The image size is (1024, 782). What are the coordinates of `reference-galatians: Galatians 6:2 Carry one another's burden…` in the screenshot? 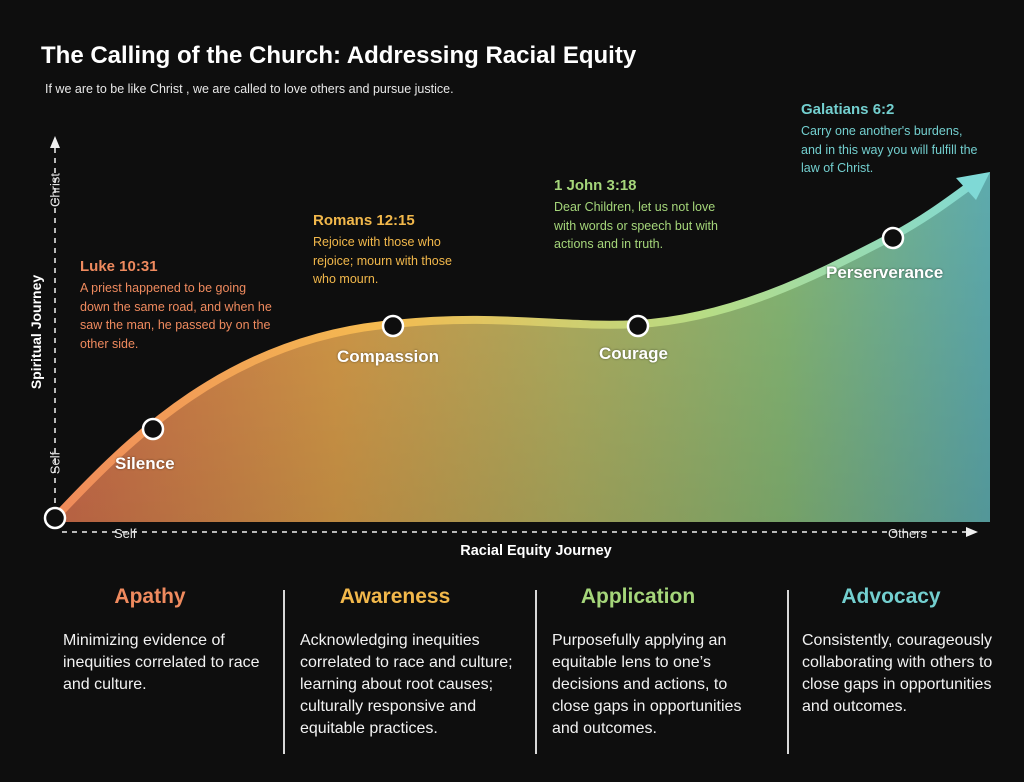 It's located at (893, 139).